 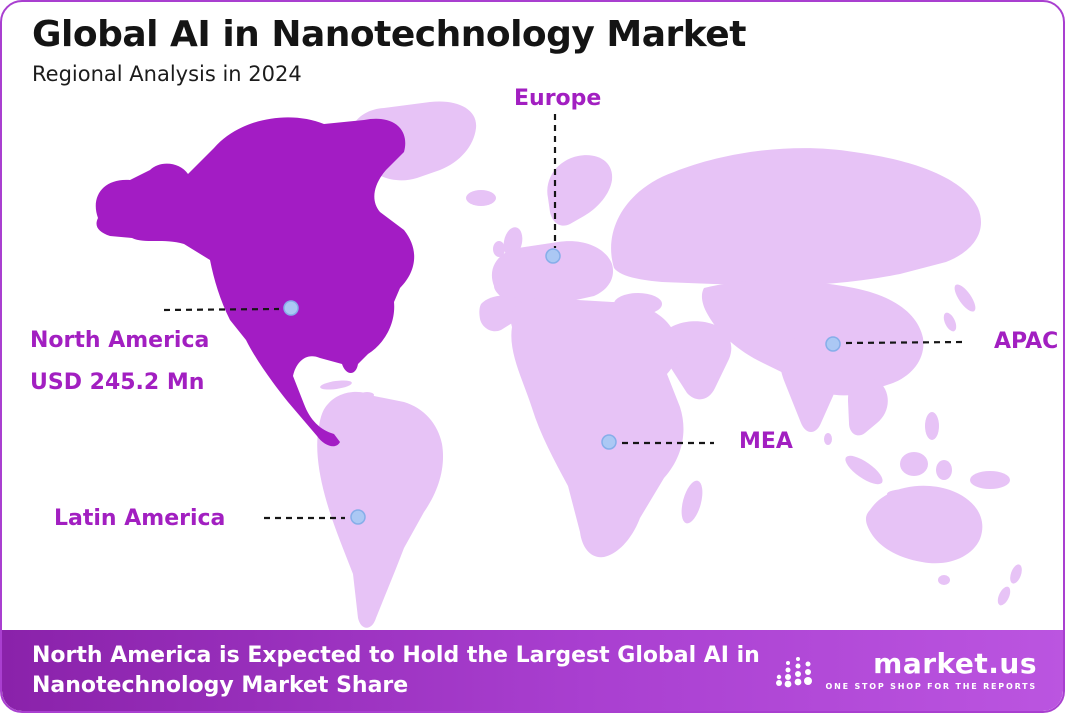 I want to click on logo-block: market.us ONE STOP SHOP FOR THE REPORTS, so click(x=904, y=671).